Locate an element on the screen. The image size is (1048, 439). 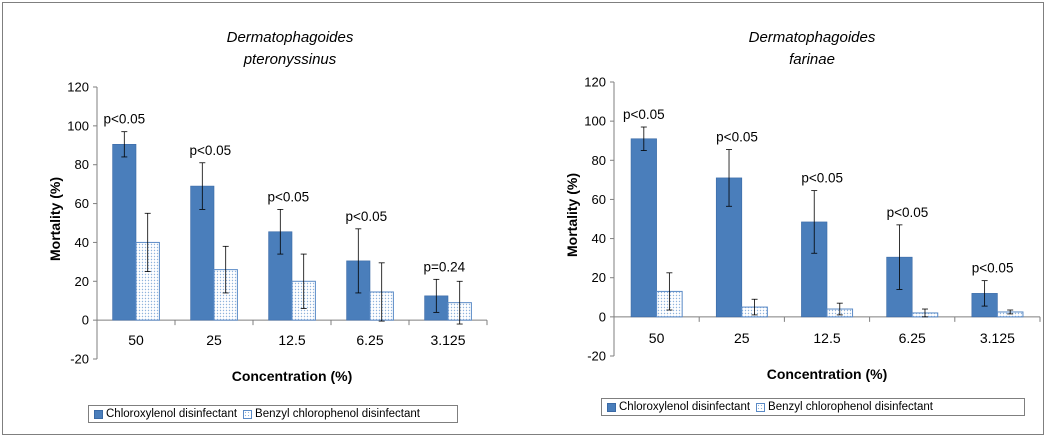
chart2-y-axis-title: Mortality (%) is located at coordinates (572, 215).